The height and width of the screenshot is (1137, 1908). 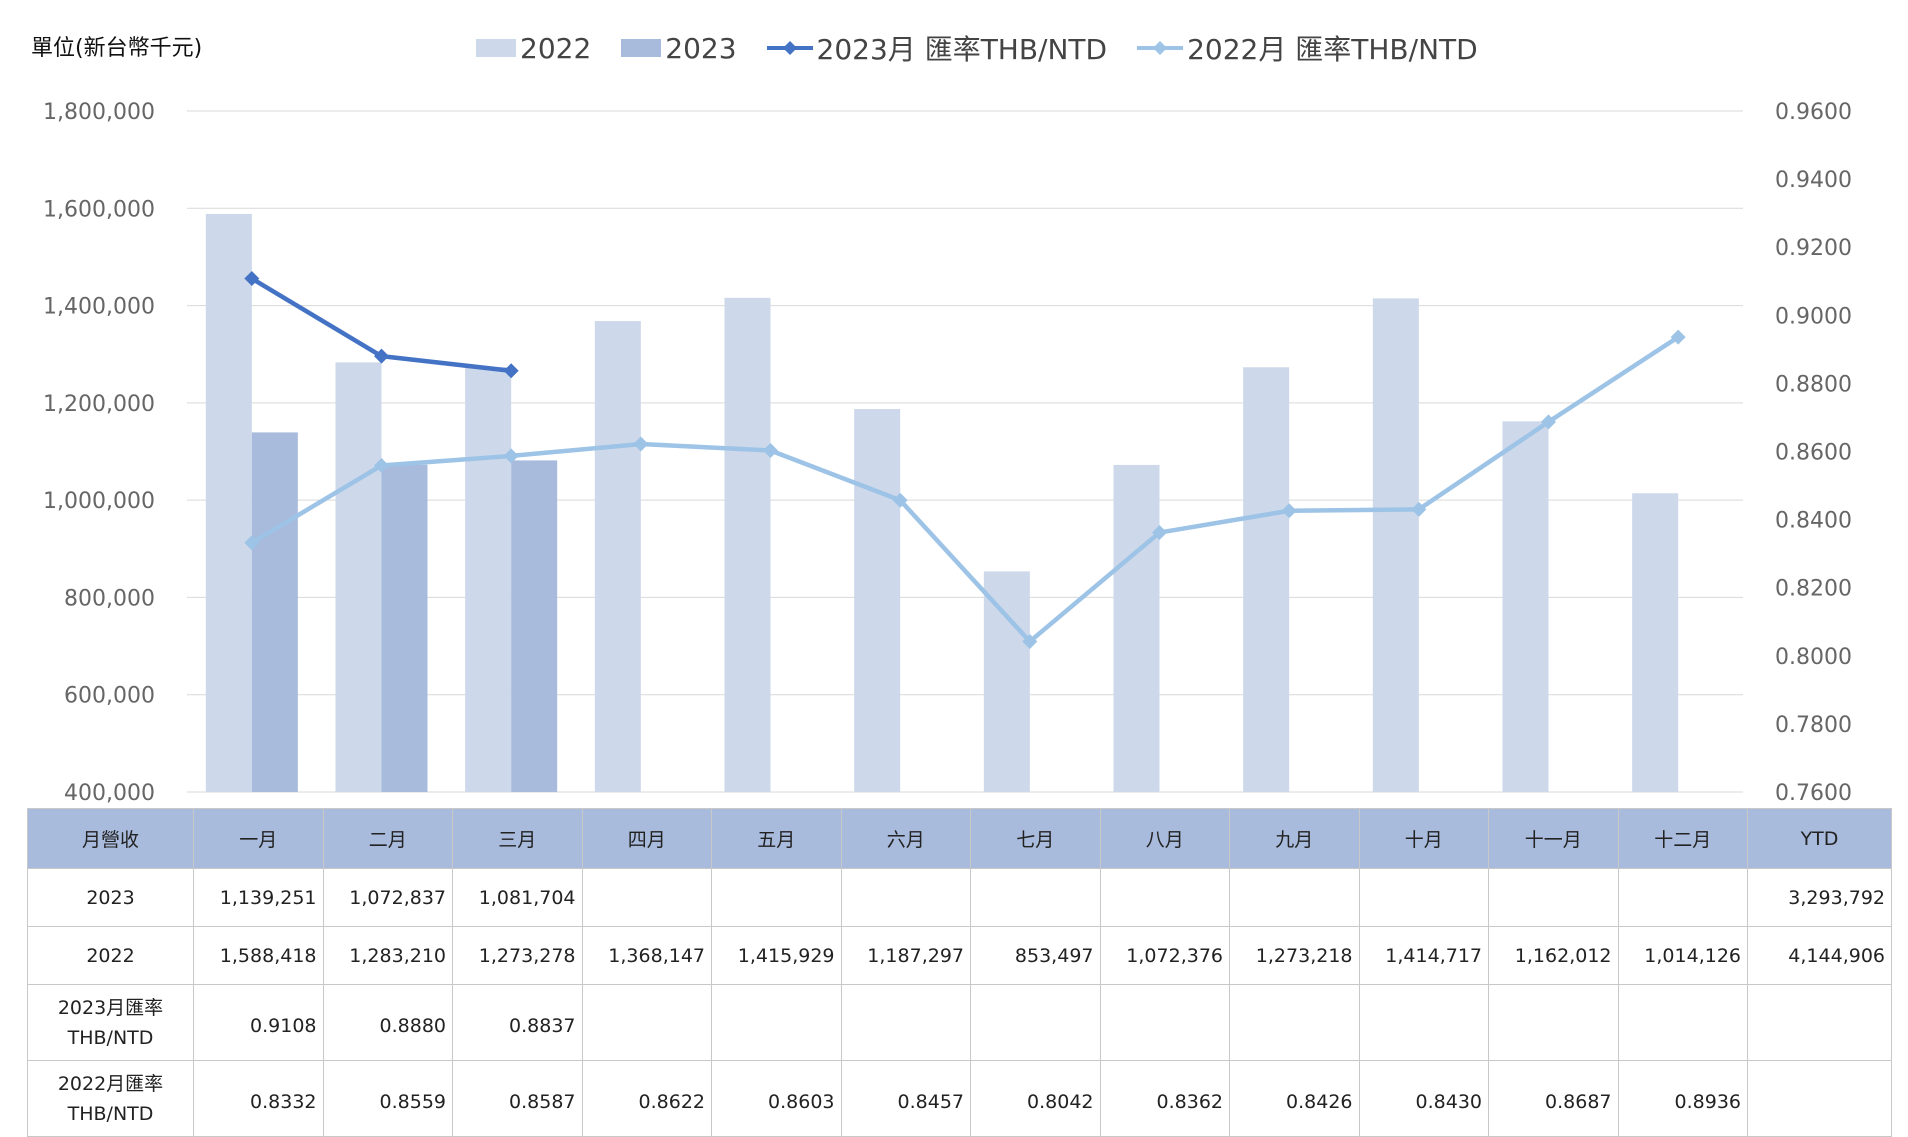 I want to click on table-row: 2023 1,139,251 1,072,837 1,081,704 3,293,792, so click(x=959, y=897).